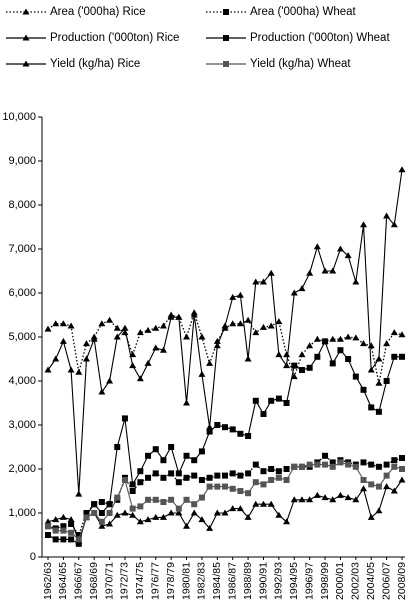 This screenshot has height=611, width=409. What do you see at coordinates (19, 117) in the screenshot?
I see `y-tick-label: 10,000` at bounding box center [19, 117].